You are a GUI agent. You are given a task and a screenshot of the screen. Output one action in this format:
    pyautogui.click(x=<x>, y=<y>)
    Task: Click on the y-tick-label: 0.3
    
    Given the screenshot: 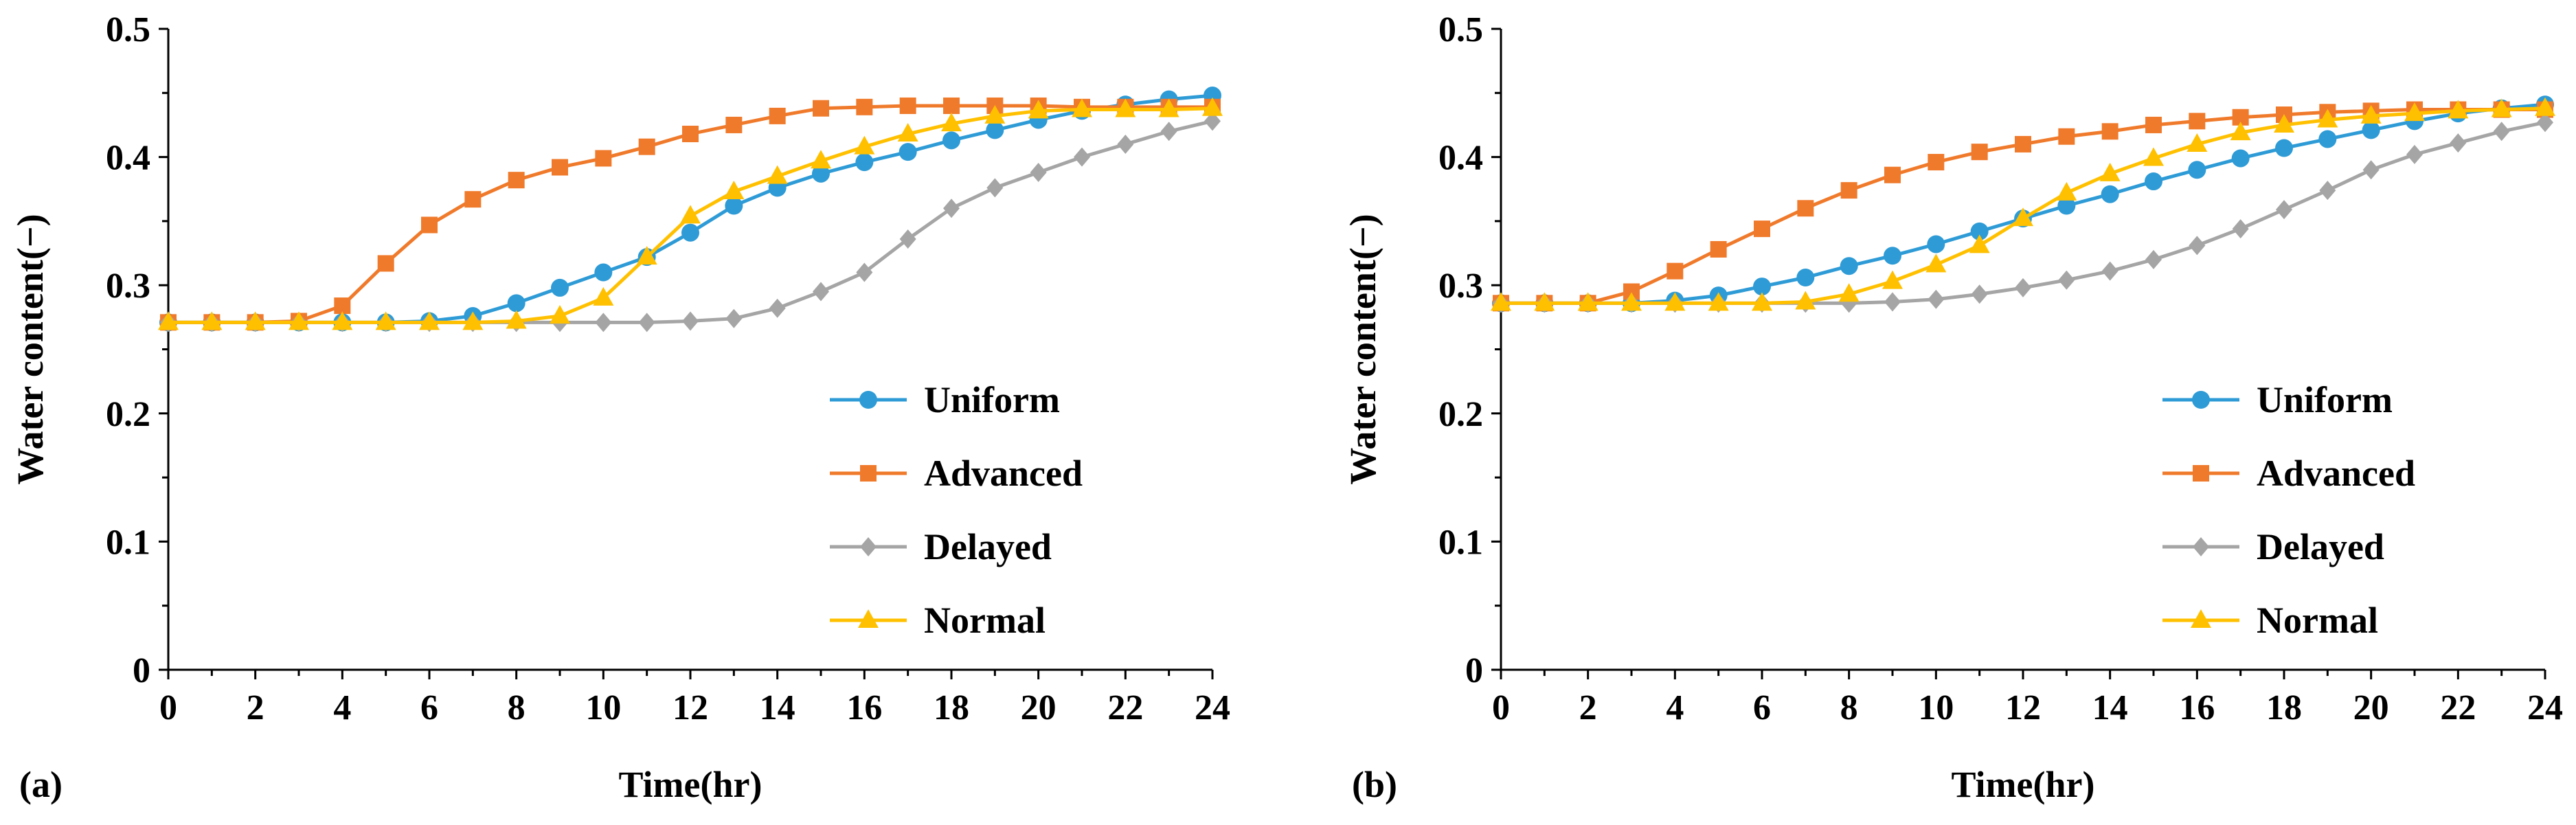 What is the action you would take?
    pyautogui.click(x=128, y=286)
    